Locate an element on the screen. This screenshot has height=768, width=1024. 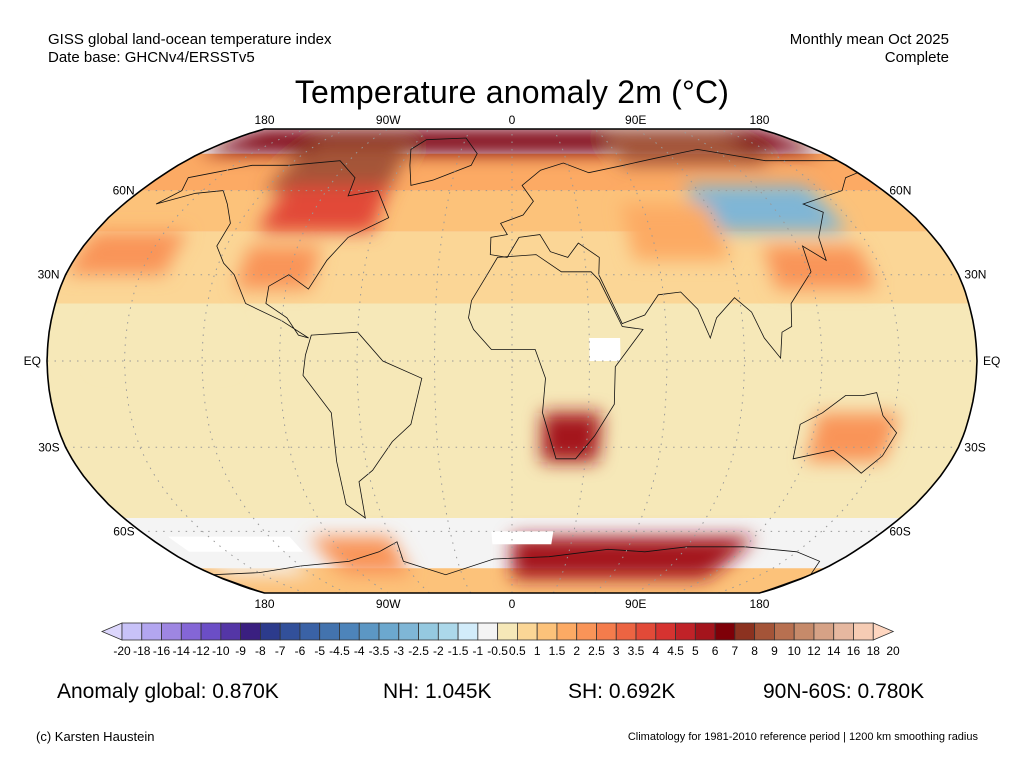
lon-label-top: 90W is located at coordinates (388, 120).